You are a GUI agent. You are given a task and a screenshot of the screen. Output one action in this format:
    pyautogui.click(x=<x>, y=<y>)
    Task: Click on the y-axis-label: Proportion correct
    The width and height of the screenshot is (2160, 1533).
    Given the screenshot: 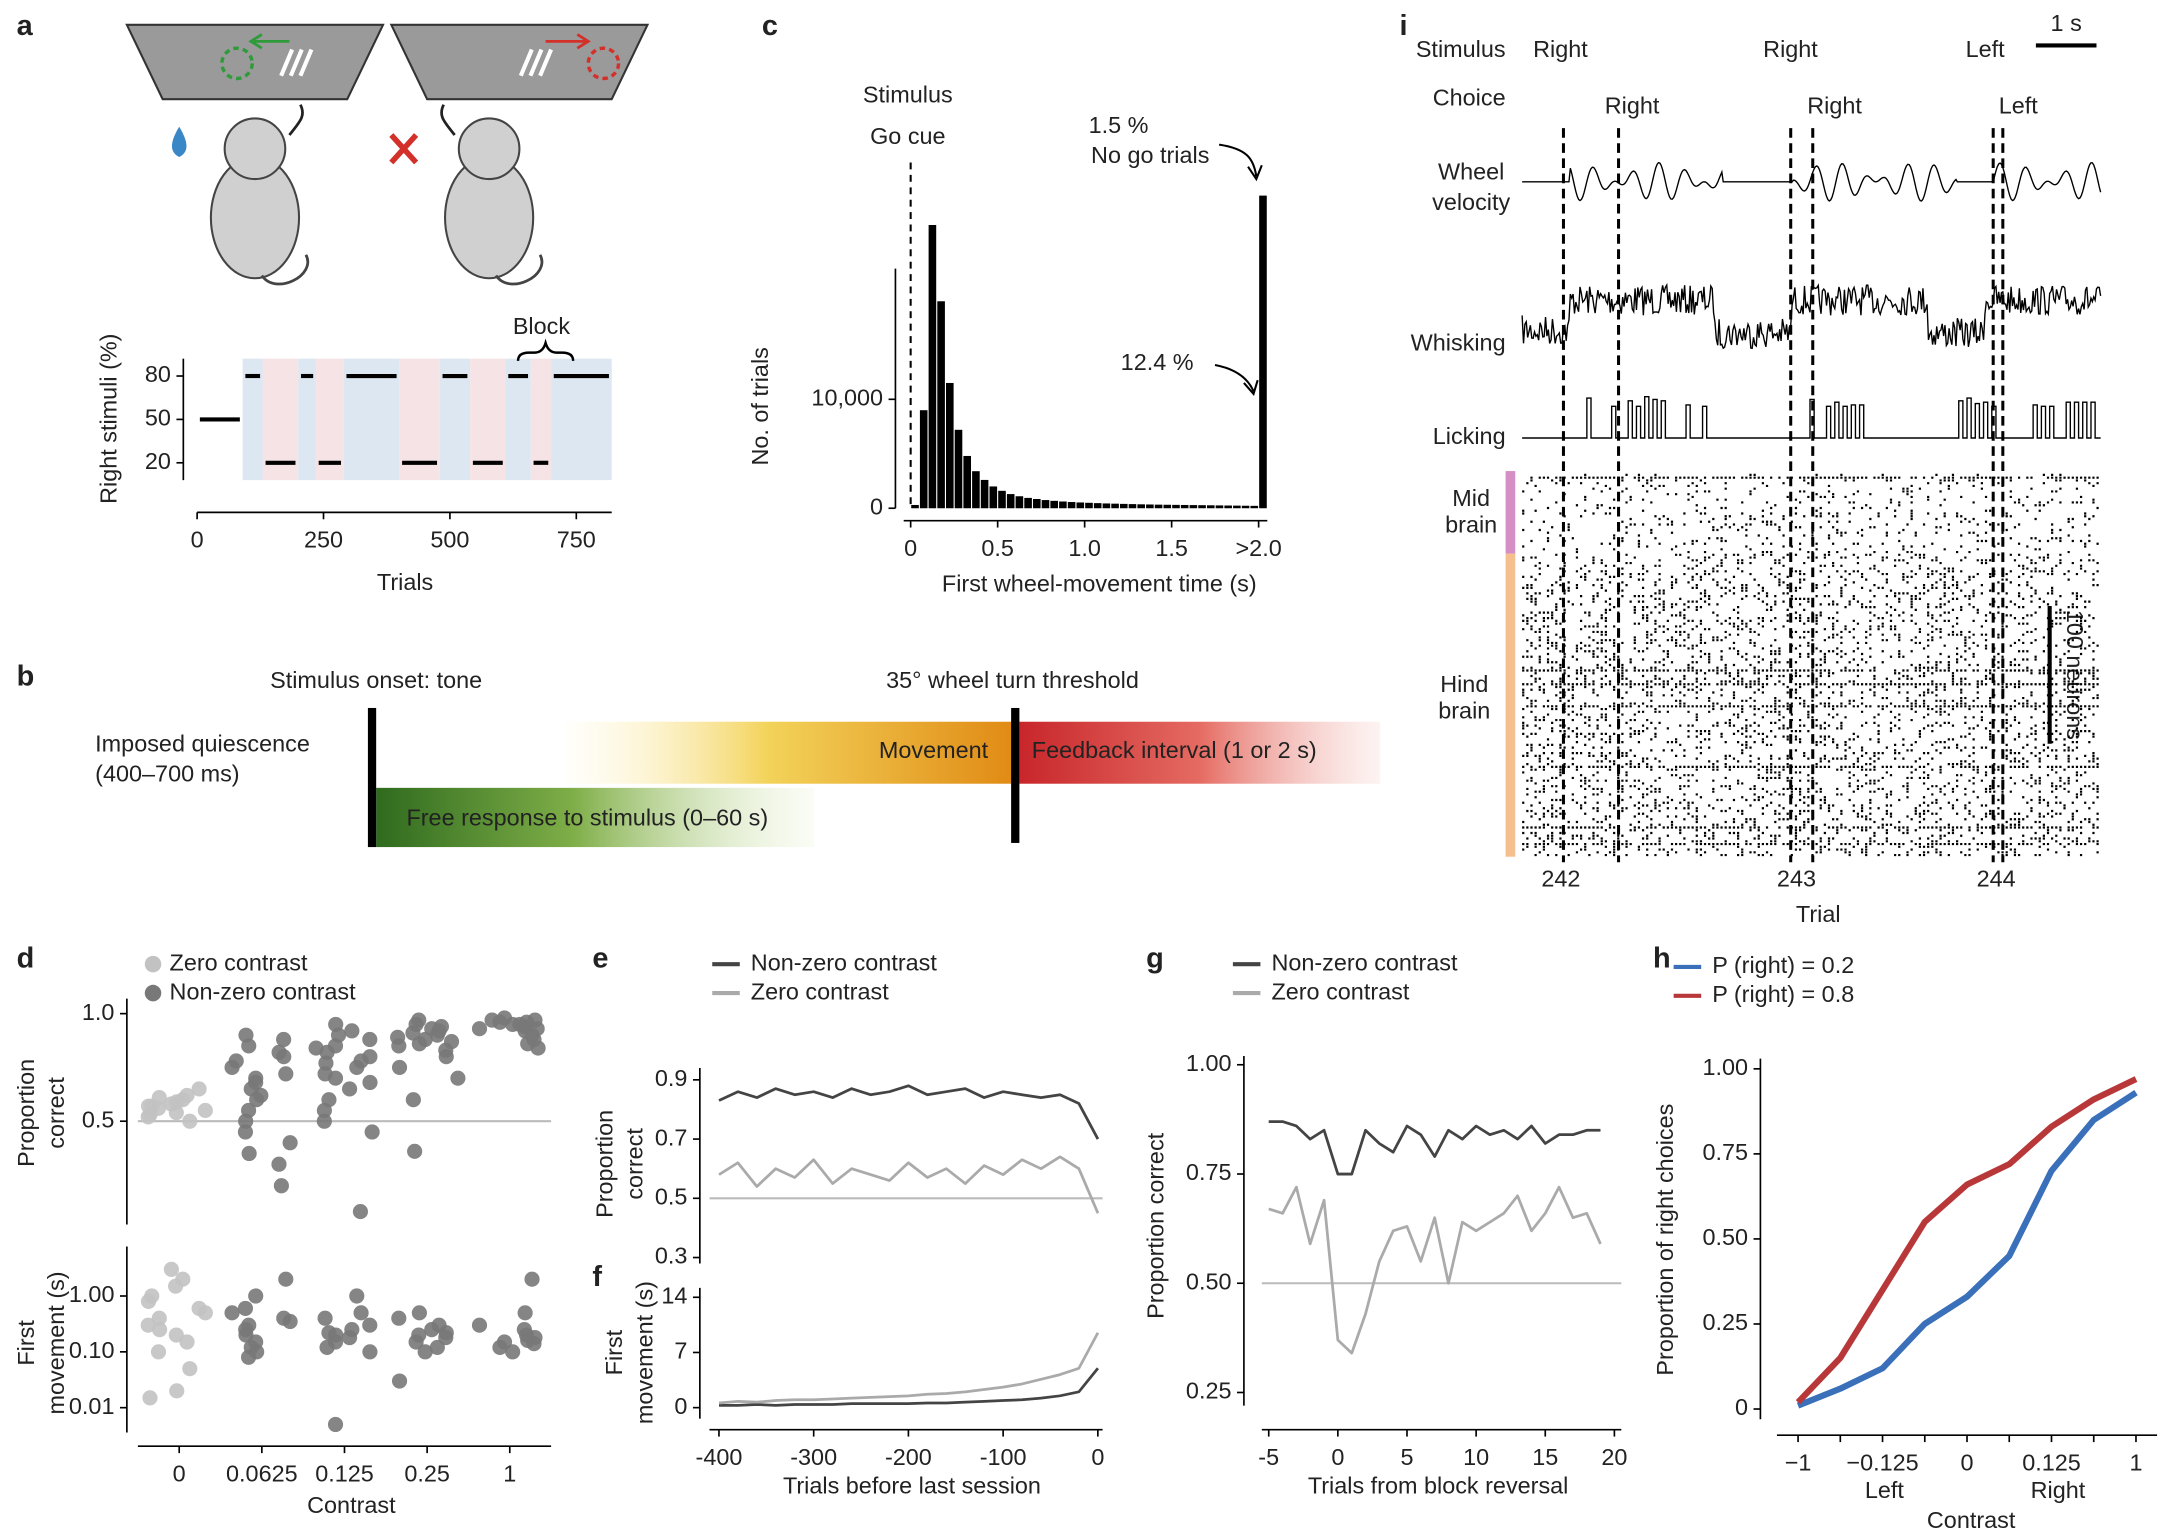 What is the action you would take?
    pyautogui.click(x=1155, y=1225)
    